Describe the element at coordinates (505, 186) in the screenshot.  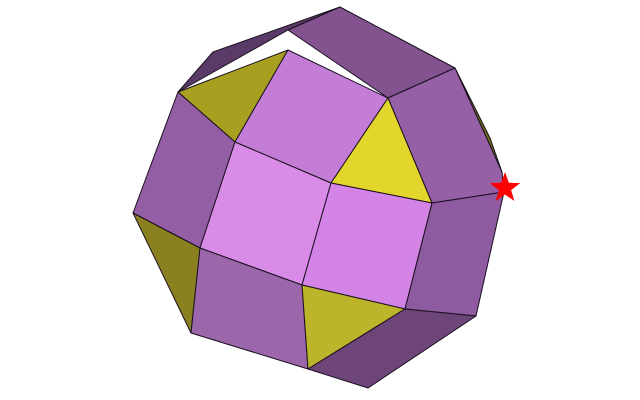
I see `star-icon` at that location.